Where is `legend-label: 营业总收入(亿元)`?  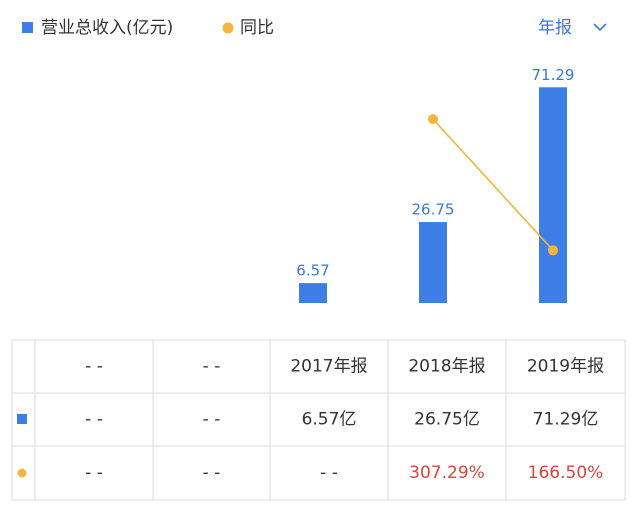
legend-label: 营业总收入(亿元) is located at coordinates (107, 28).